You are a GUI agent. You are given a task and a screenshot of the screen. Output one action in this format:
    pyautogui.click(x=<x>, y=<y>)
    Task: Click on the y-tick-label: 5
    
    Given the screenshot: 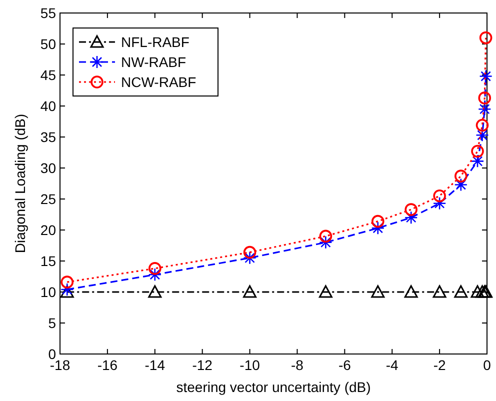 What is the action you would take?
    pyautogui.click(x=52, y=323)
    